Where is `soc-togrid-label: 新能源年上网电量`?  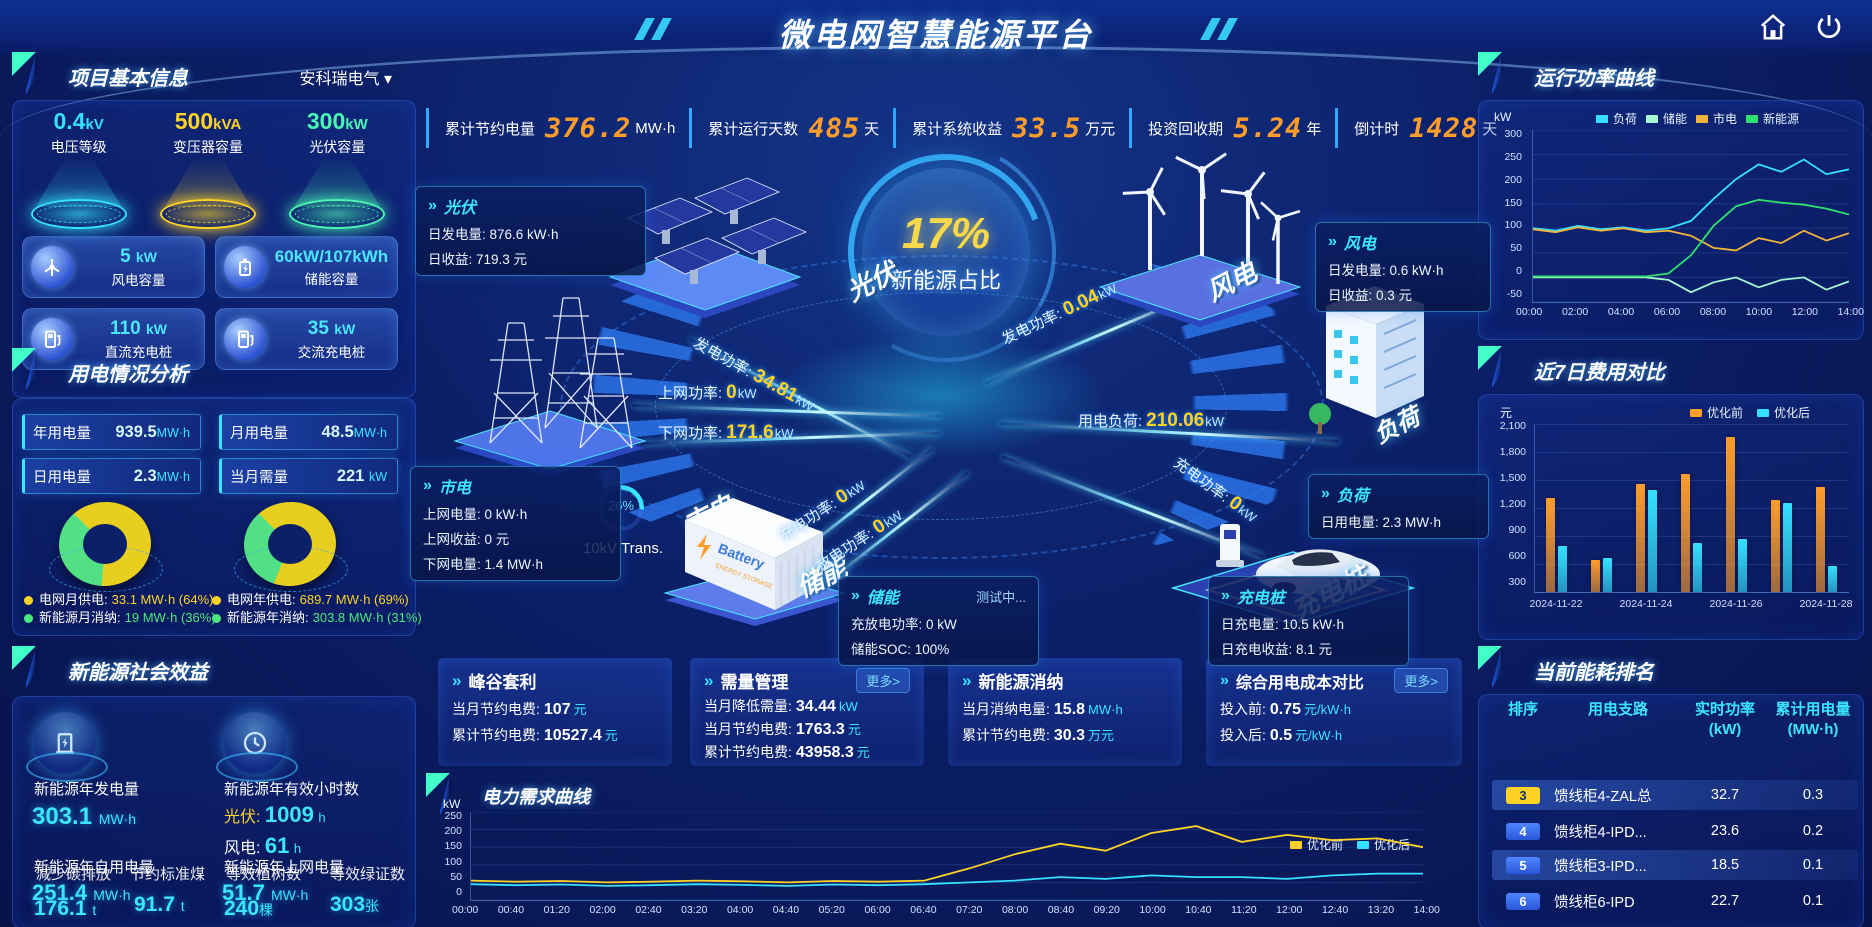
soc-togrid-label: 新能源年上网电量 is located at coordinates (284, 867).